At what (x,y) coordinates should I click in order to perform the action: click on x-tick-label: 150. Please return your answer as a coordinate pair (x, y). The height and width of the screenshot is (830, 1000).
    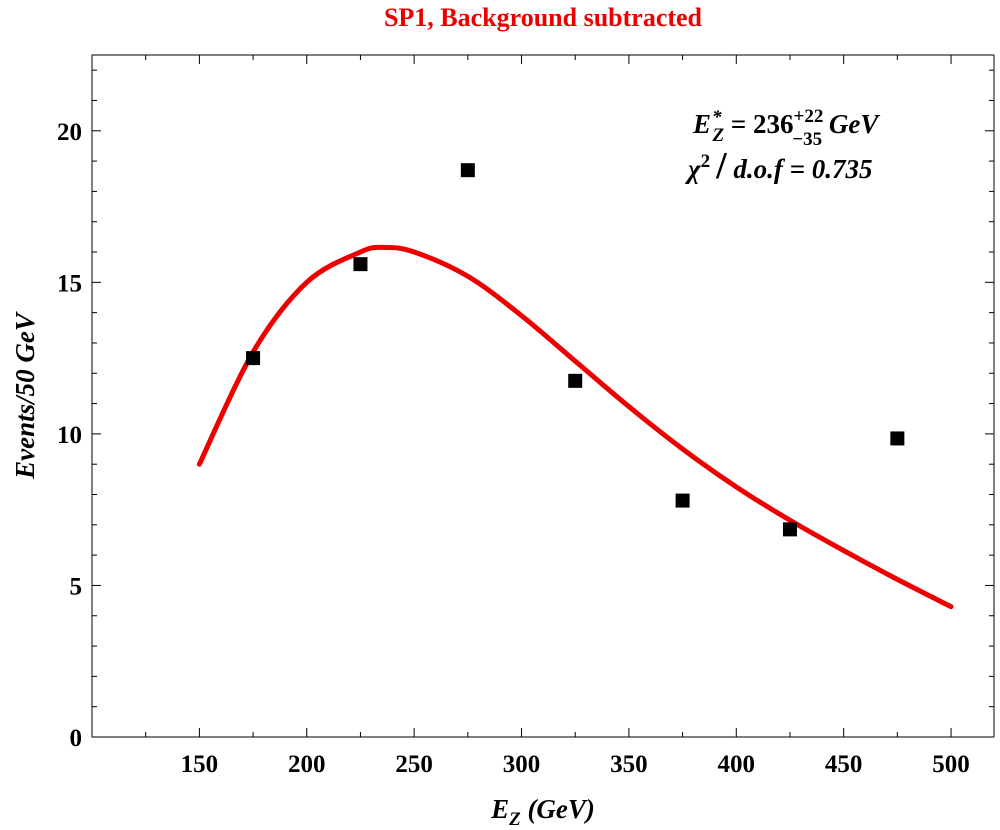
    Looking at the image, I should click on (200, 764).